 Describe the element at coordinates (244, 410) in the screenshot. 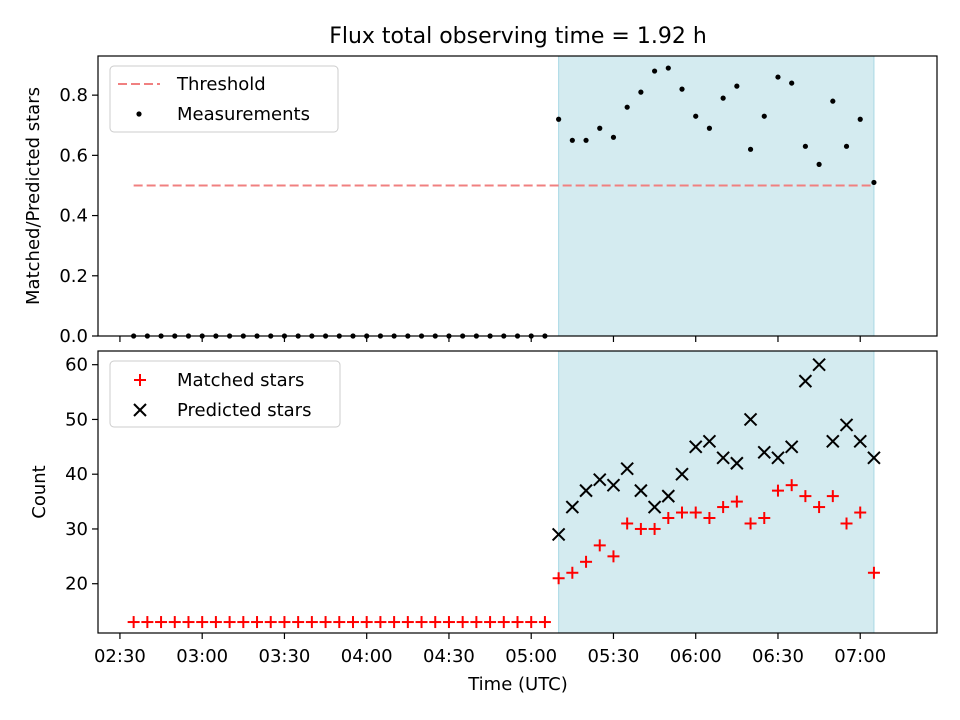

I see `legend-predicted-label: Predicted stars` at that location.